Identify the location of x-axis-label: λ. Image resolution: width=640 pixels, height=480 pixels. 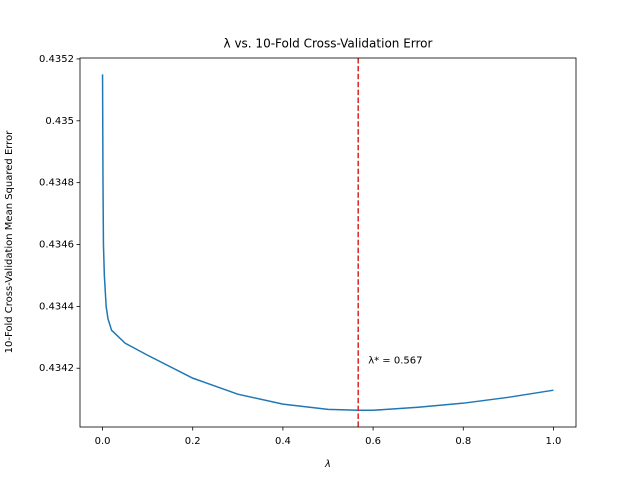
(327, 464).